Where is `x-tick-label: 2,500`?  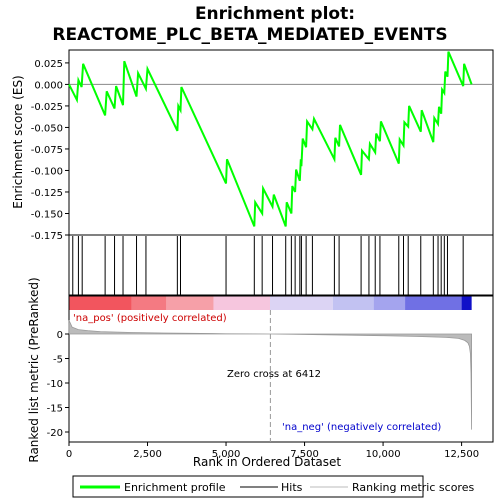 x-tick-label: 2,500 is located at coordinates (147, 454).